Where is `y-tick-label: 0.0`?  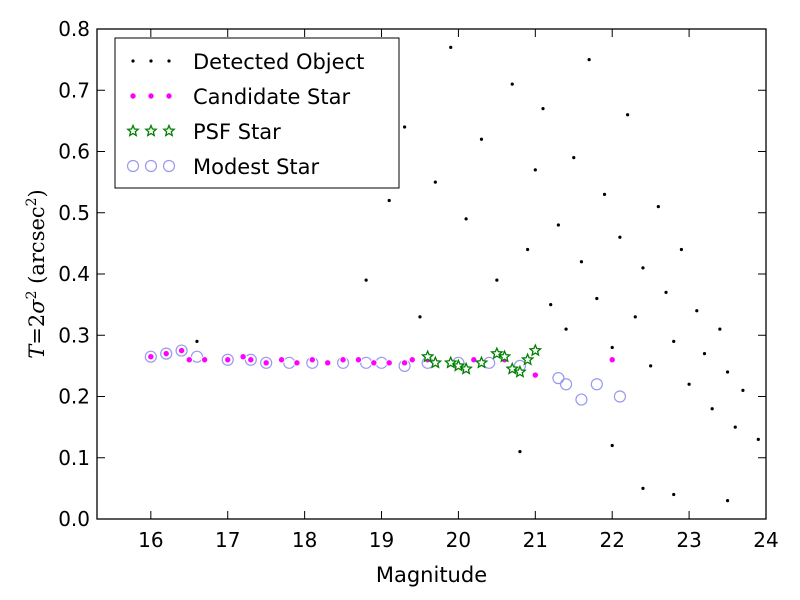
y-tick-label: 0.0 is located at coordinates (74, 519).